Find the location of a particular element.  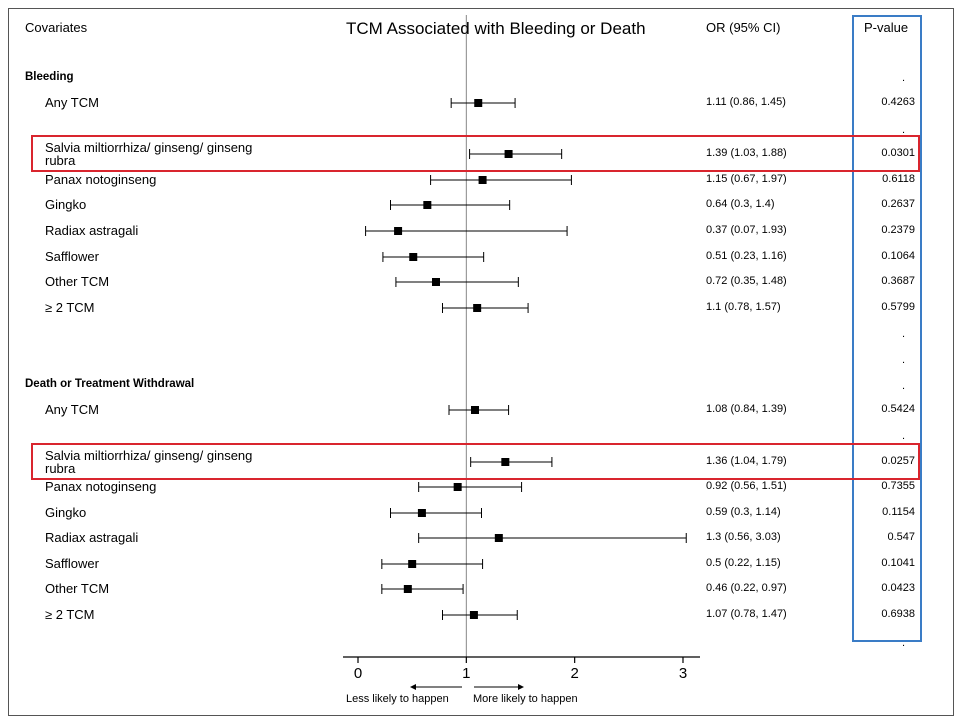

or-ci-value: 1.08 (0.84, 1.39) is located at coordinates (746, 409).